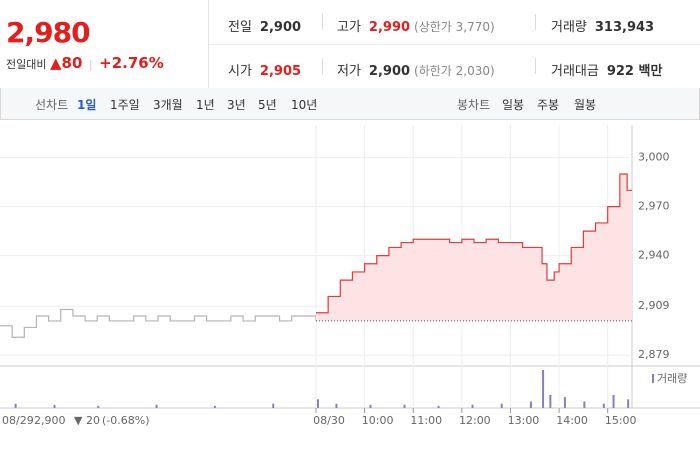  Describe the element at coordinates (572, 420) in the screenshot. I see `x-tick-label: 14:00` at that location.